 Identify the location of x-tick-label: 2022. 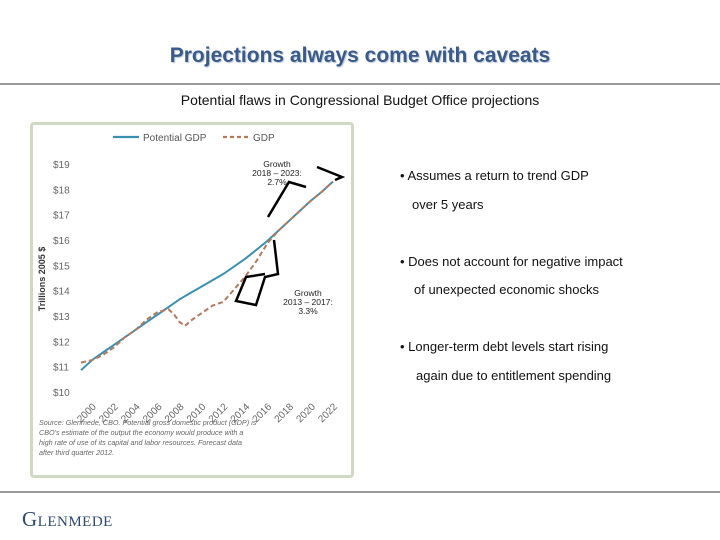
(328, 413).